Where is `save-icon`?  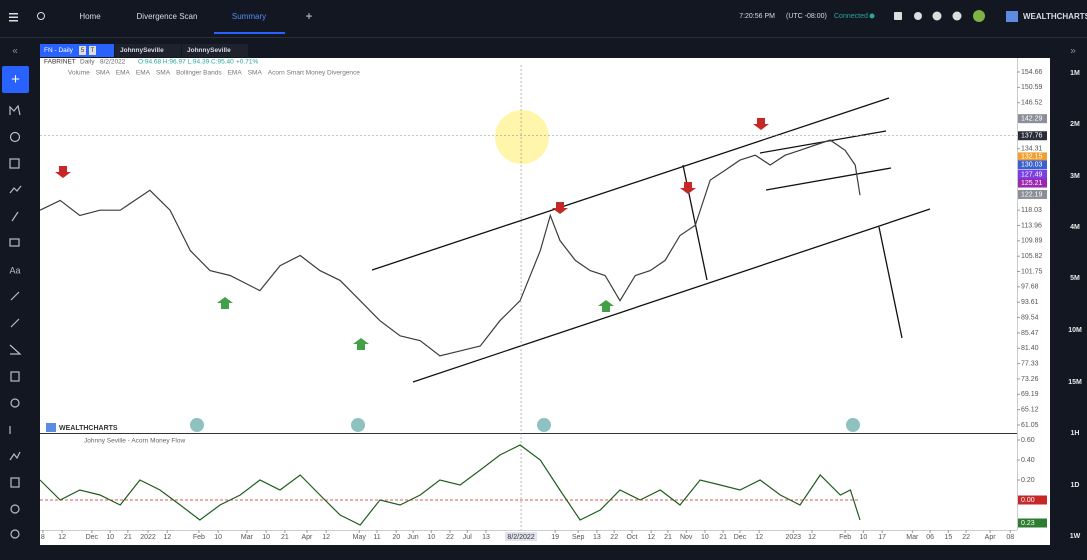
save-icon is located at coordinates (898, 16).